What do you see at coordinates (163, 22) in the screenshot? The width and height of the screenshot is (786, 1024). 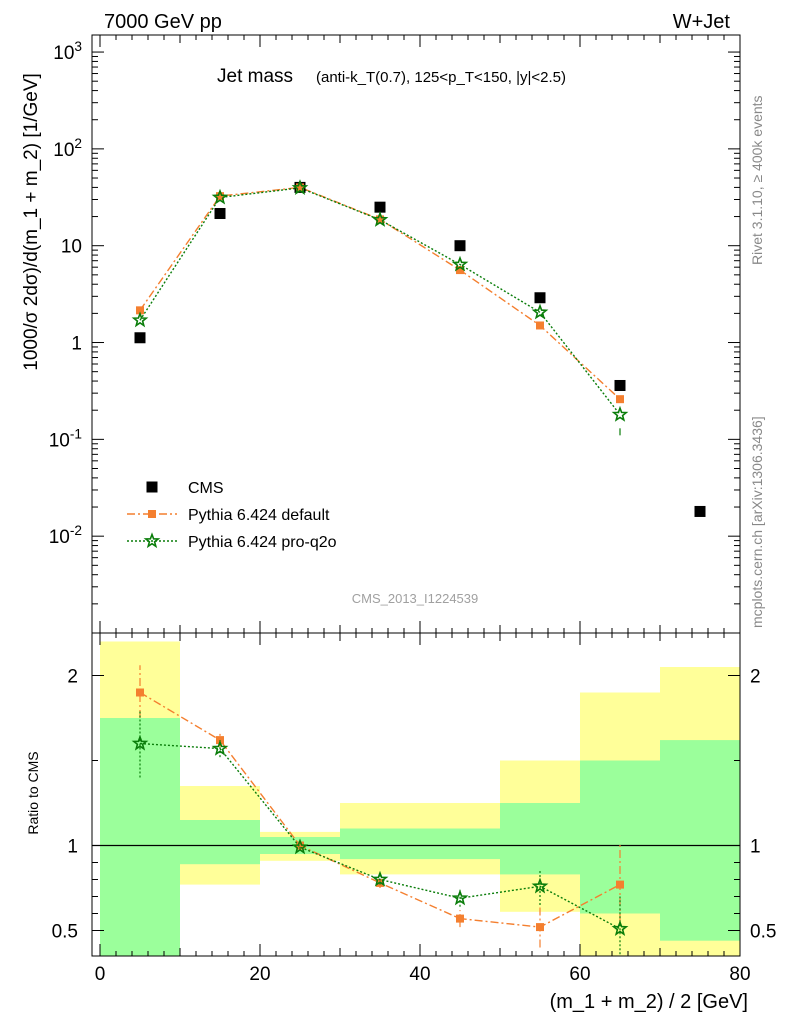 I see `header-left: 7000 GeV pp` at bounding box center [163, 22].